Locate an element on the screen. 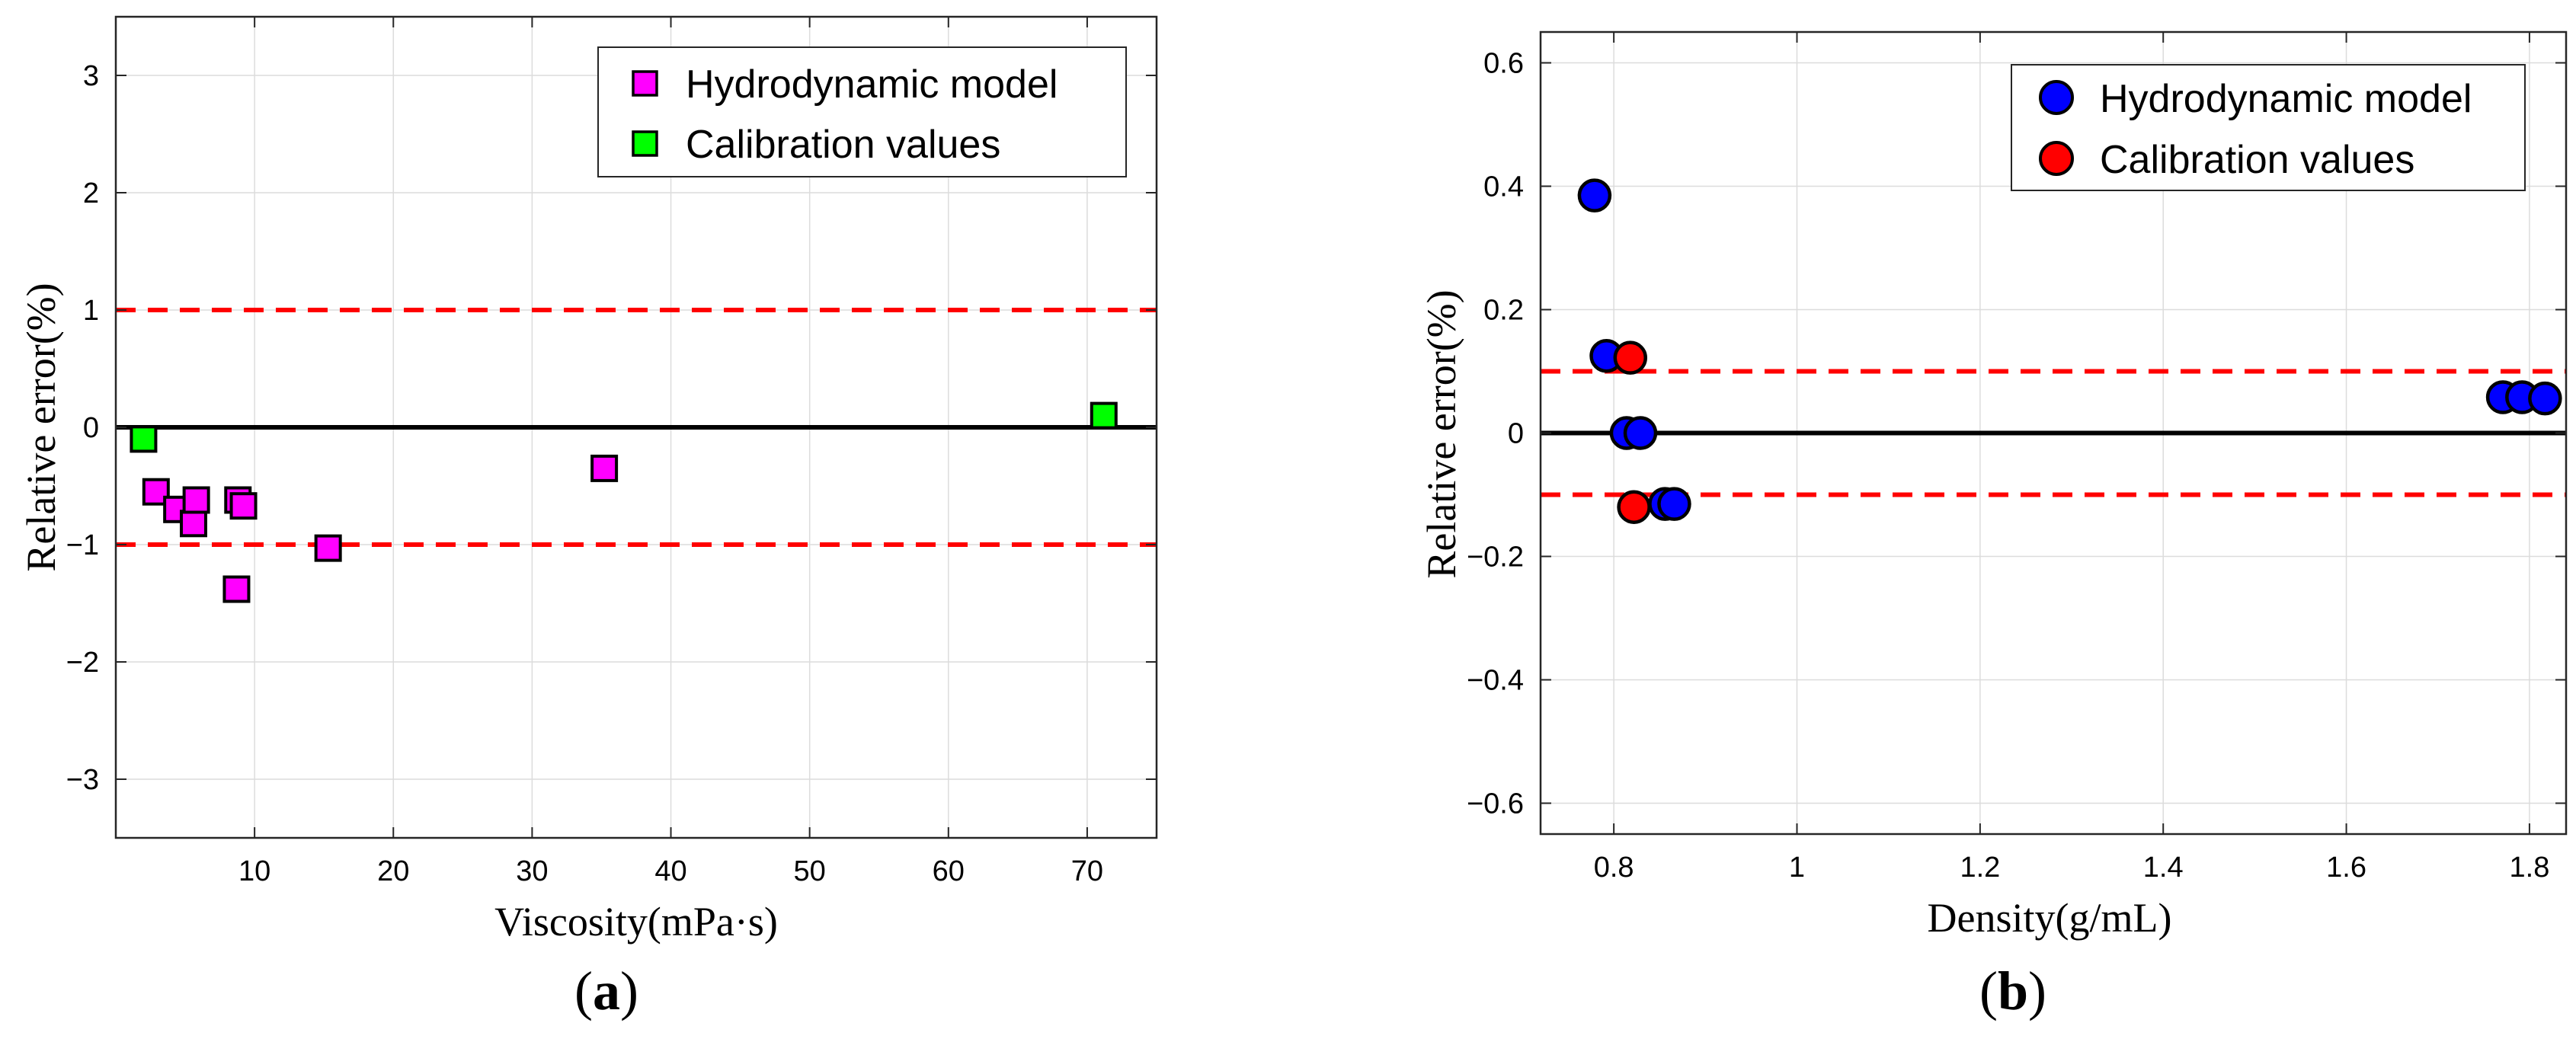  panel-b-label-letter: b is located at coordinates (2013, 991).